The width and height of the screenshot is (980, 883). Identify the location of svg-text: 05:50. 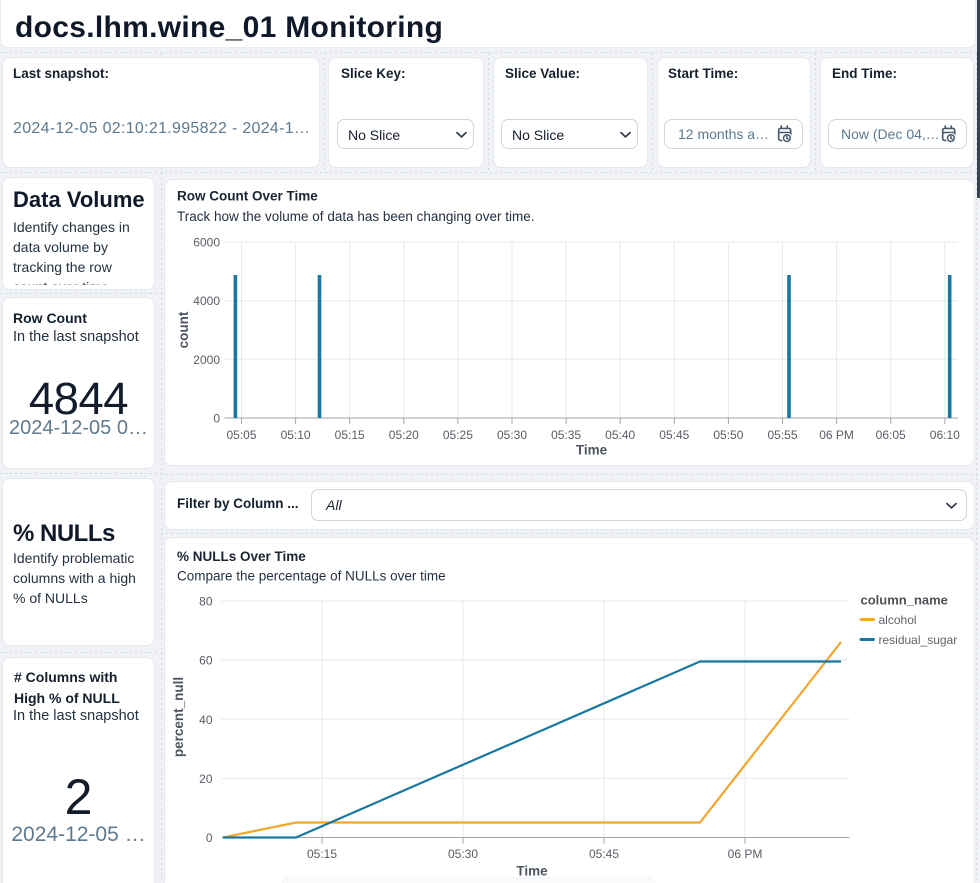
(728, 435).